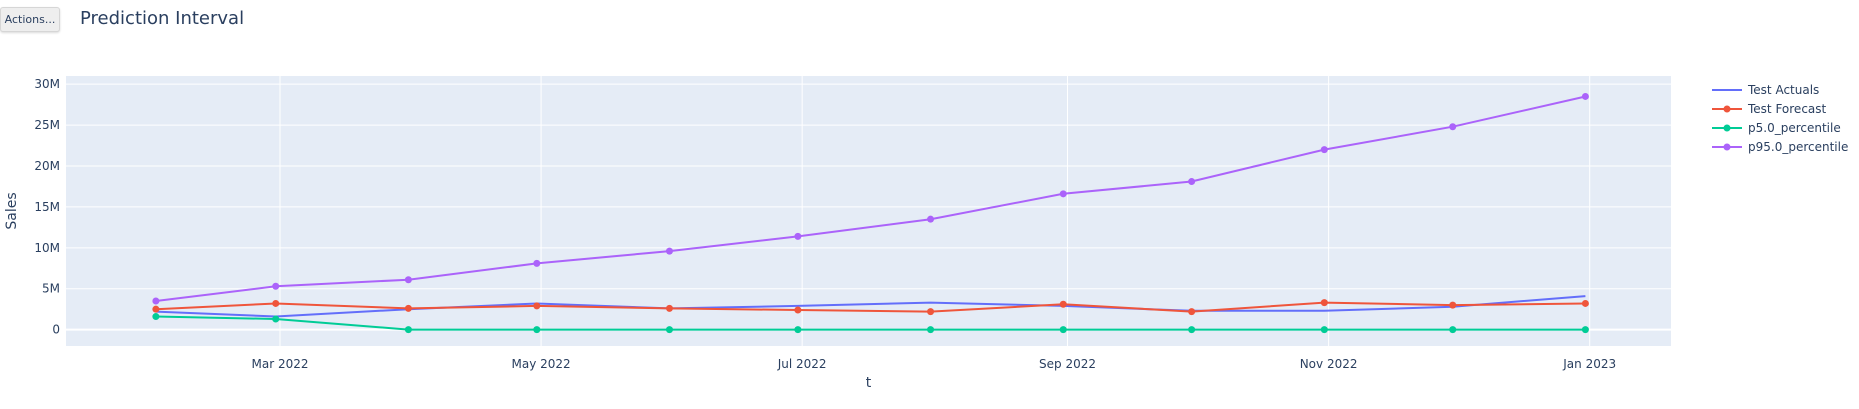 The image size is (1859, 409). Describe the element at coordinates (47, 125) in the screenshot. I see `y-tick-label: 25M` at that location.